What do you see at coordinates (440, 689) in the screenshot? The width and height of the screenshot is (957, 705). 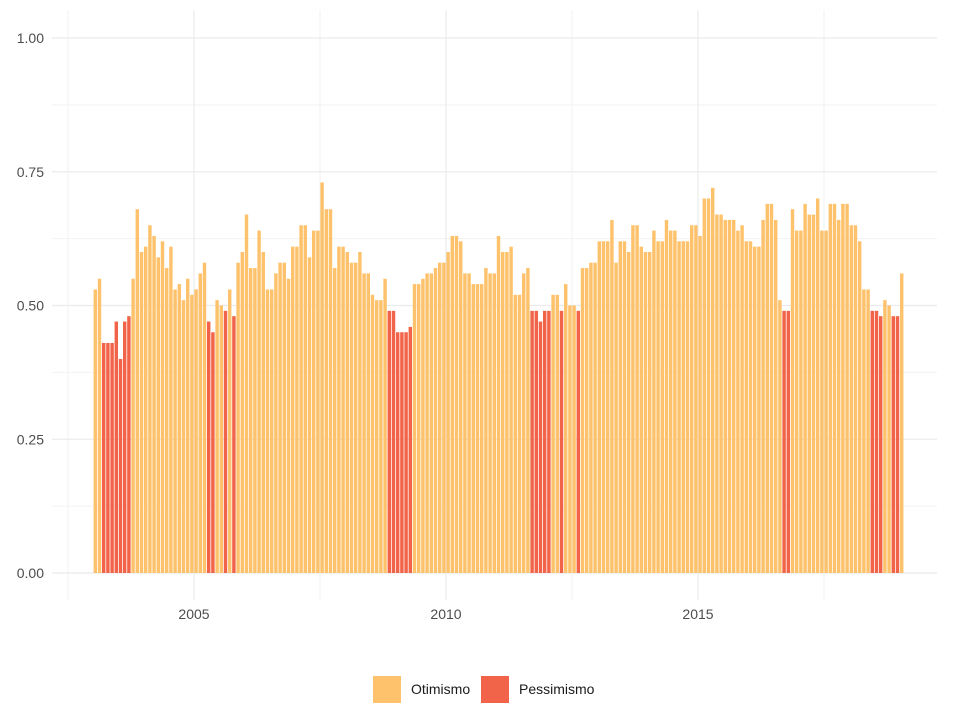 I see `legend-label-otimismo: Otimismo` at bounding box center [440, 689].